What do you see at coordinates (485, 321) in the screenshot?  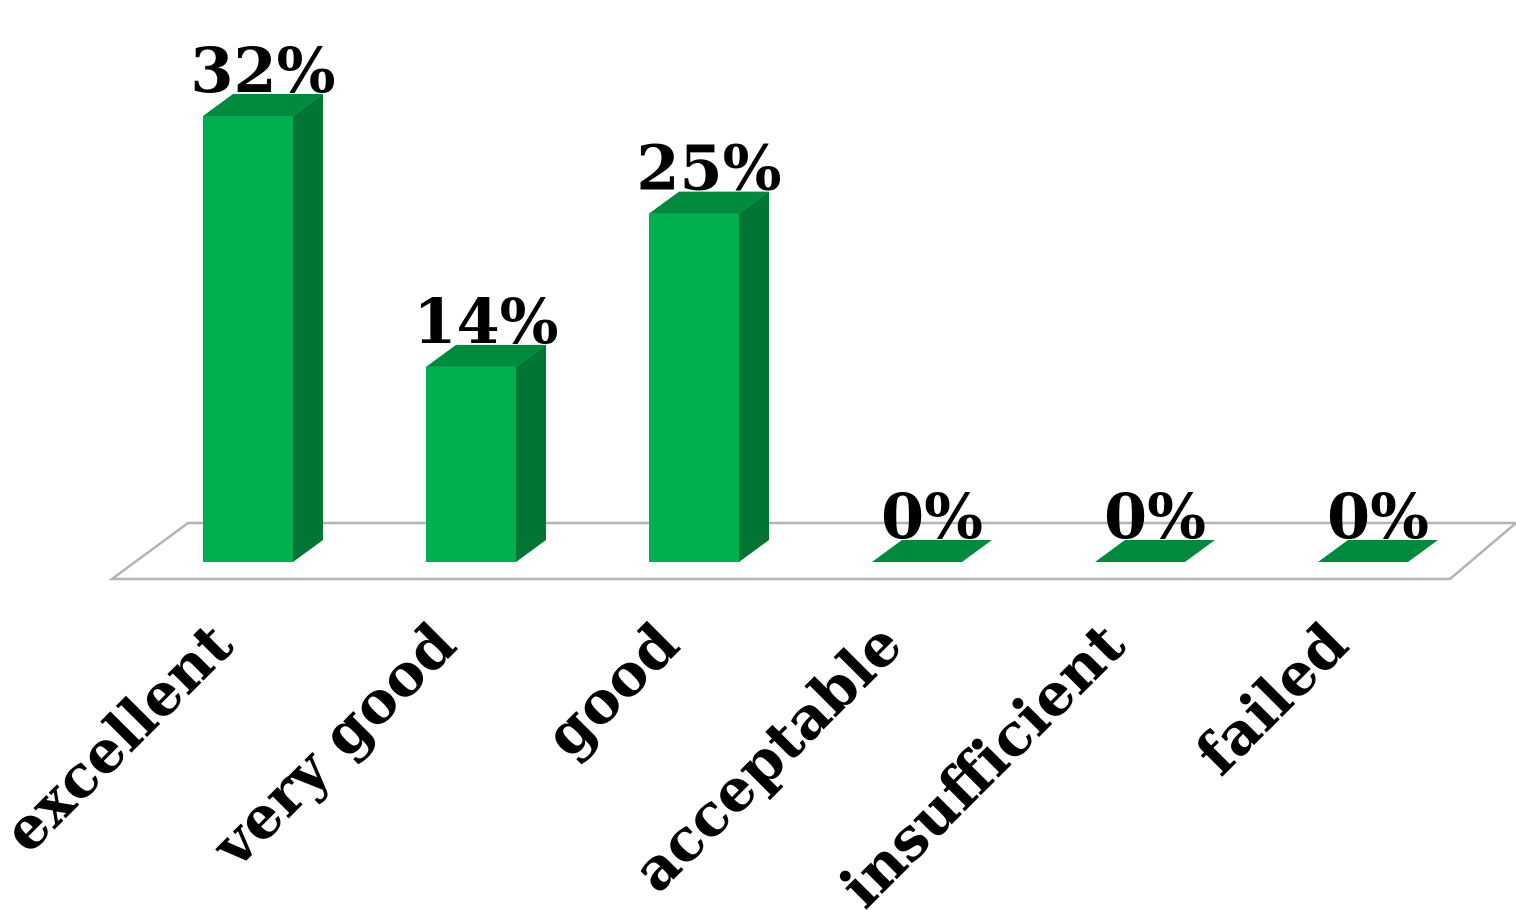 I see `data-label: 14%` at bounding box center [485, 321].